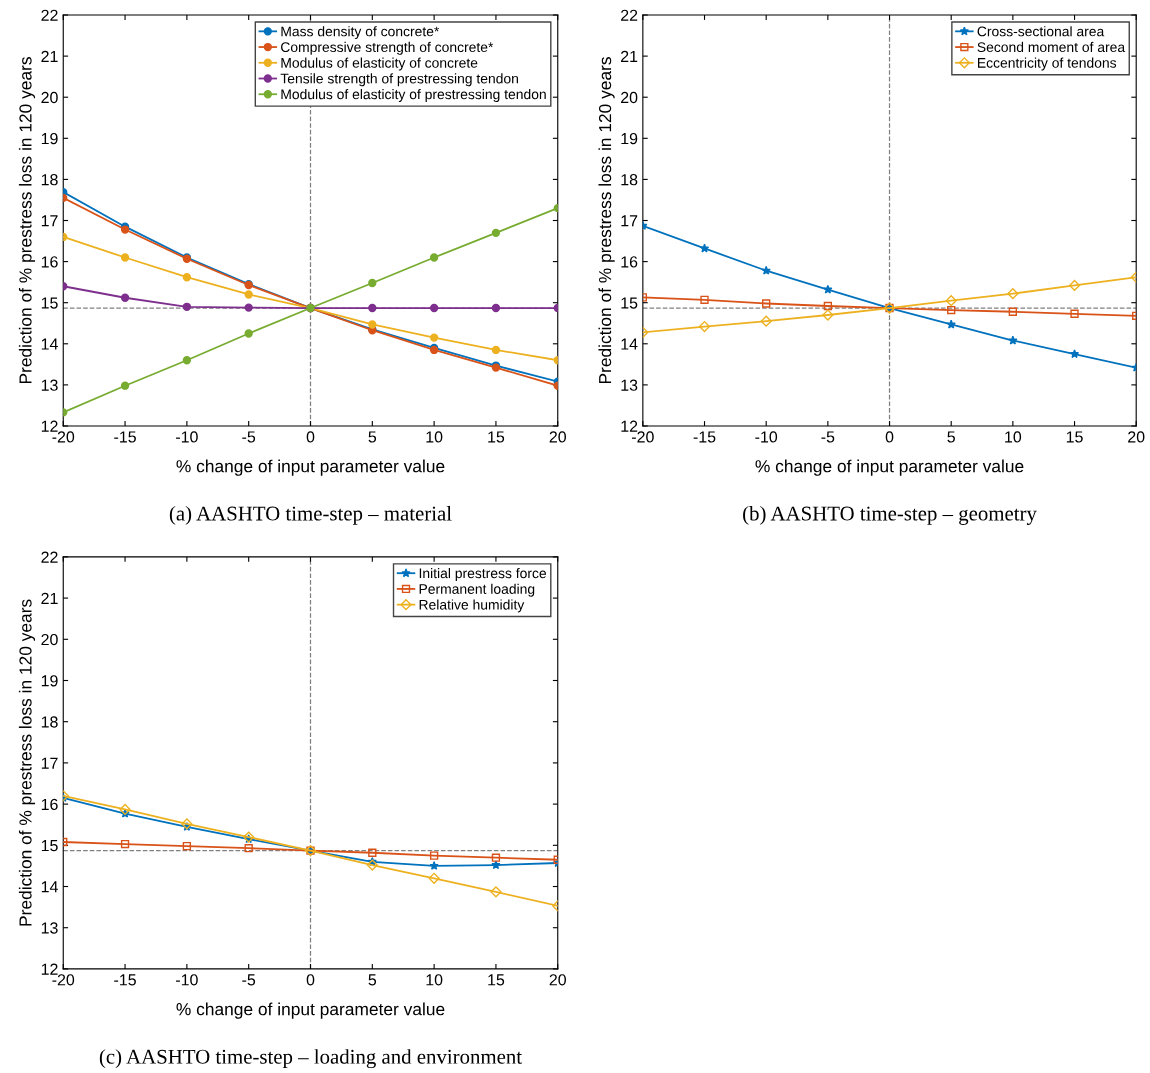 The height and width of the screenshot is (1073, 1150). I want to click on legend-label: Eccentricity of tendons, so click(1047, 64).